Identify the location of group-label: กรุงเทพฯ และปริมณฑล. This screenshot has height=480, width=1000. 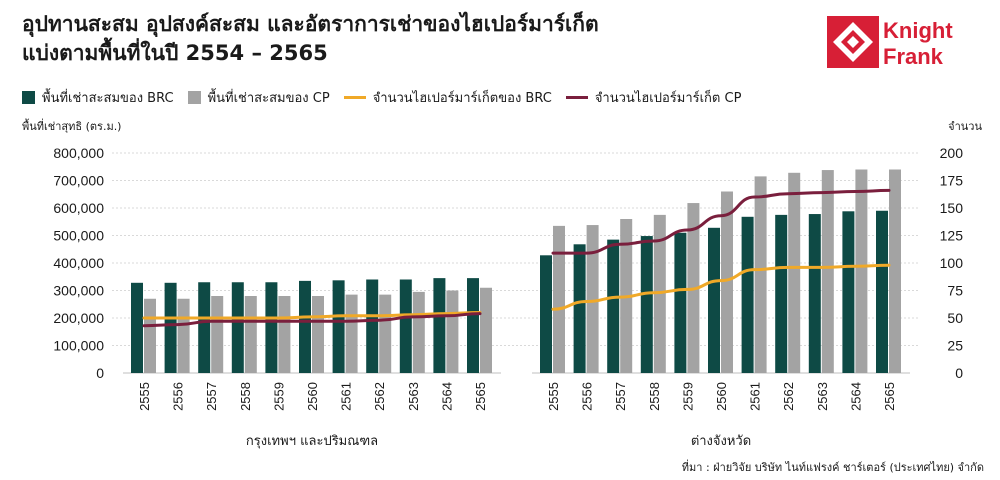
(312, 441).